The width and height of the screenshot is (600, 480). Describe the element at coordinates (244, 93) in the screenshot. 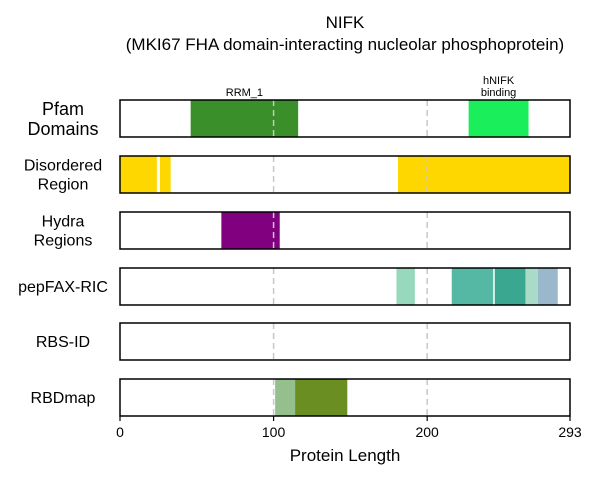

I see `segment-label-rrm-1: RRM_1` at that location.